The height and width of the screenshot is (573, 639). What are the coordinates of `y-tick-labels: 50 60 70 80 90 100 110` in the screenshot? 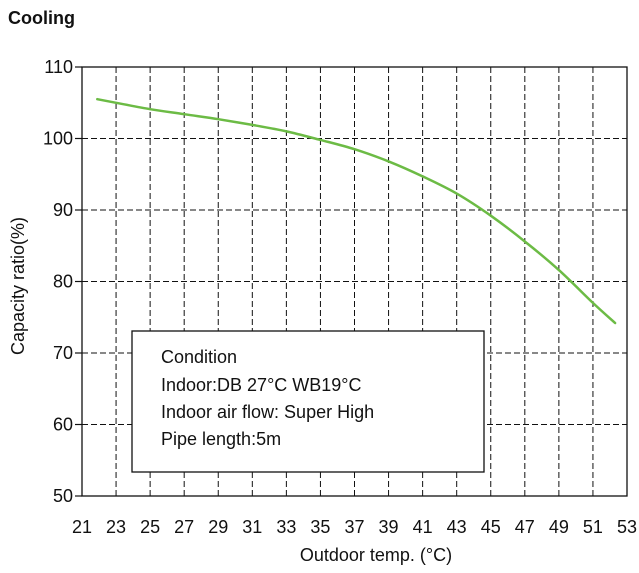 It's located at (58, 281).